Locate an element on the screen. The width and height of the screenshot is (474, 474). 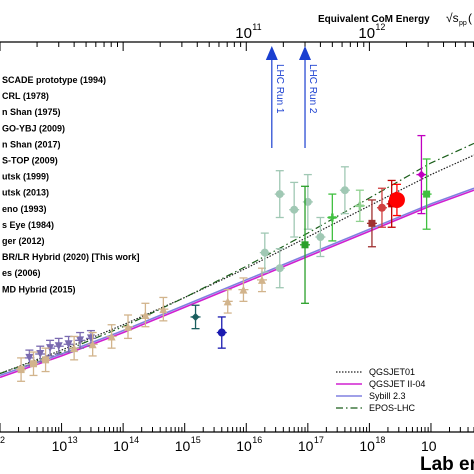
bottom-axis: 10 13 10 14 10 15 10 16 10 17 10 18 102 is located at coordinates (237, 438).